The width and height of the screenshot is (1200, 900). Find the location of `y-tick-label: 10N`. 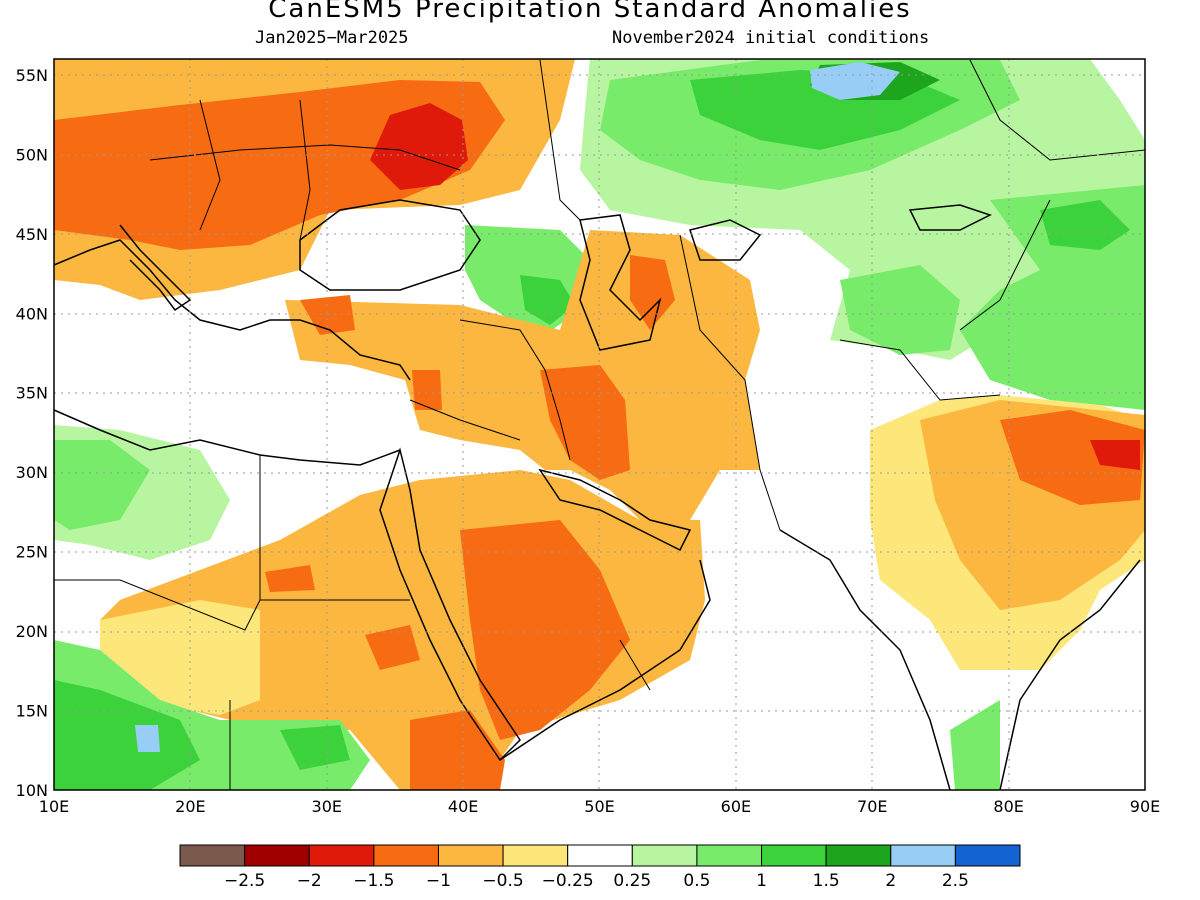

y-tick-label: 10N is located at coordinates (32, 790).